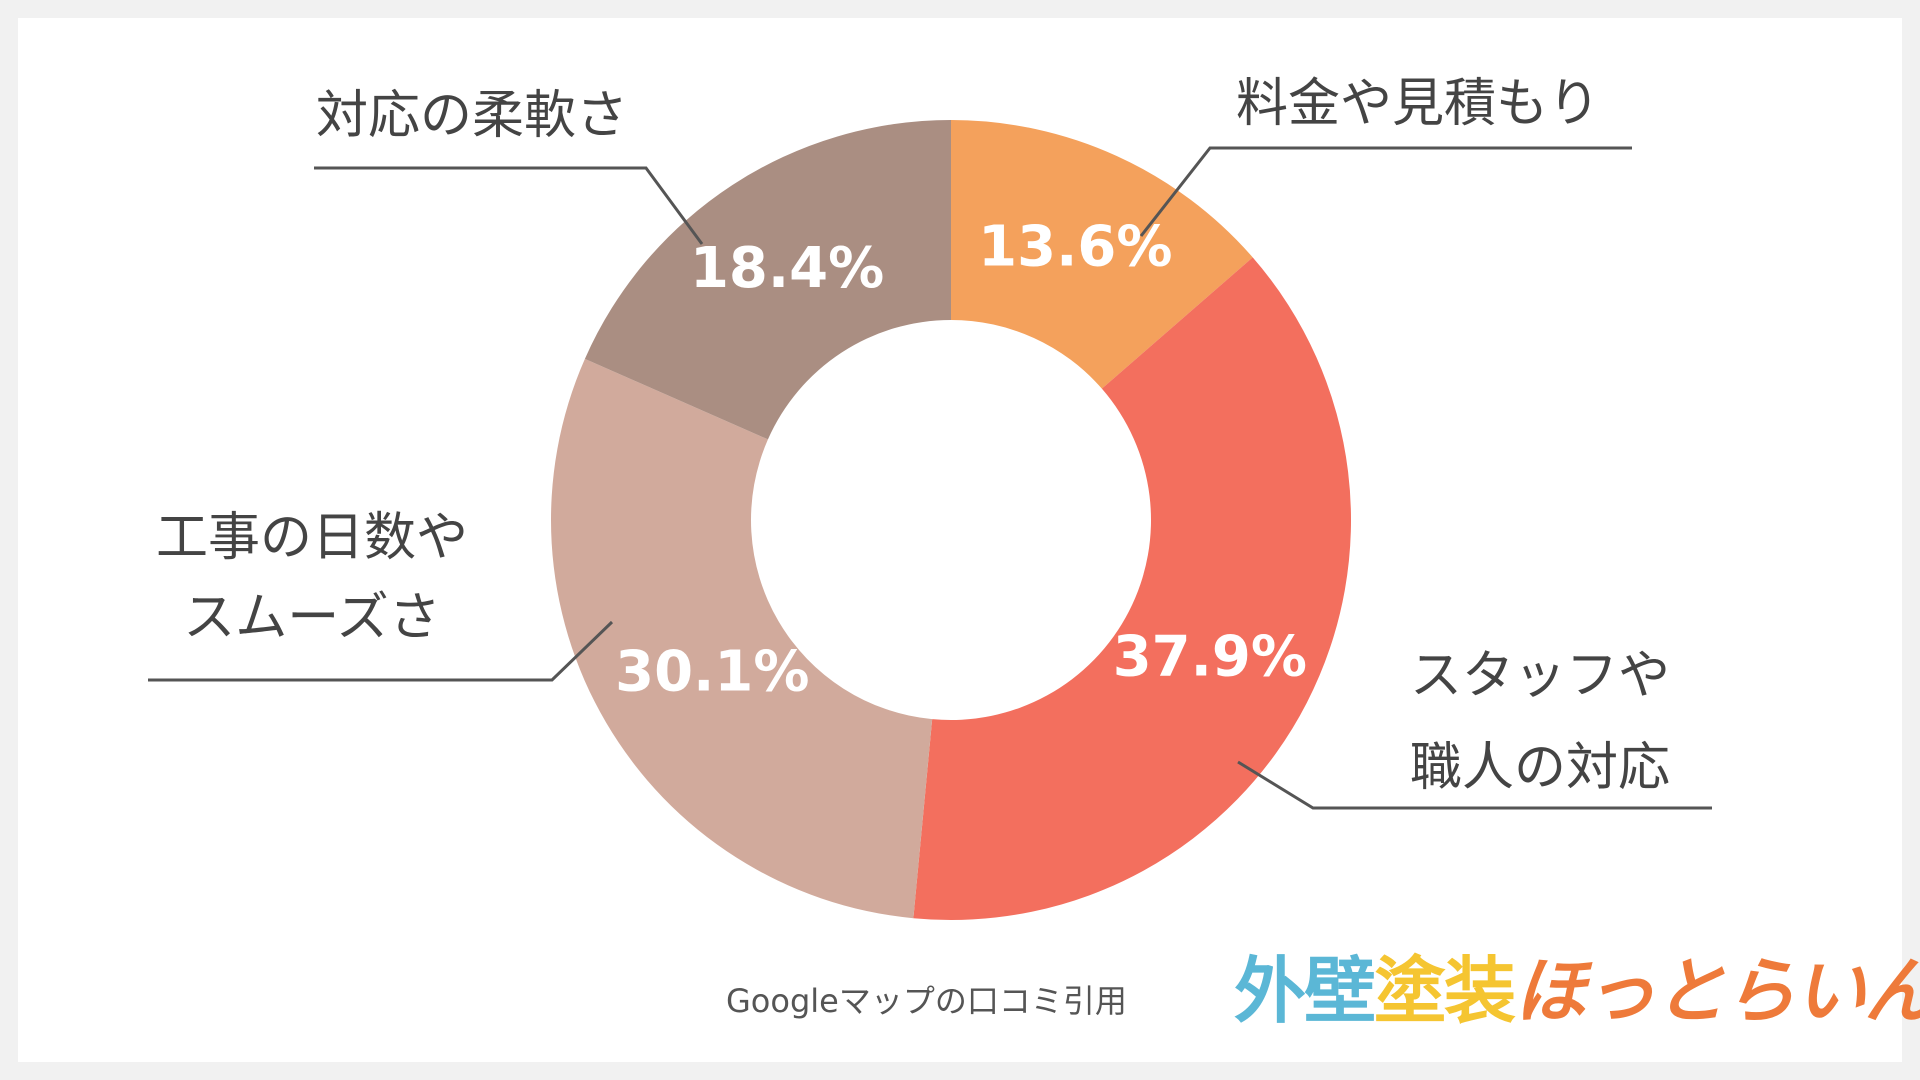 The height and width of the screenshot is (1080, 1920). I want to click on brand-logo: 外壁塗装ほっとらいん, so click(1577, 991).